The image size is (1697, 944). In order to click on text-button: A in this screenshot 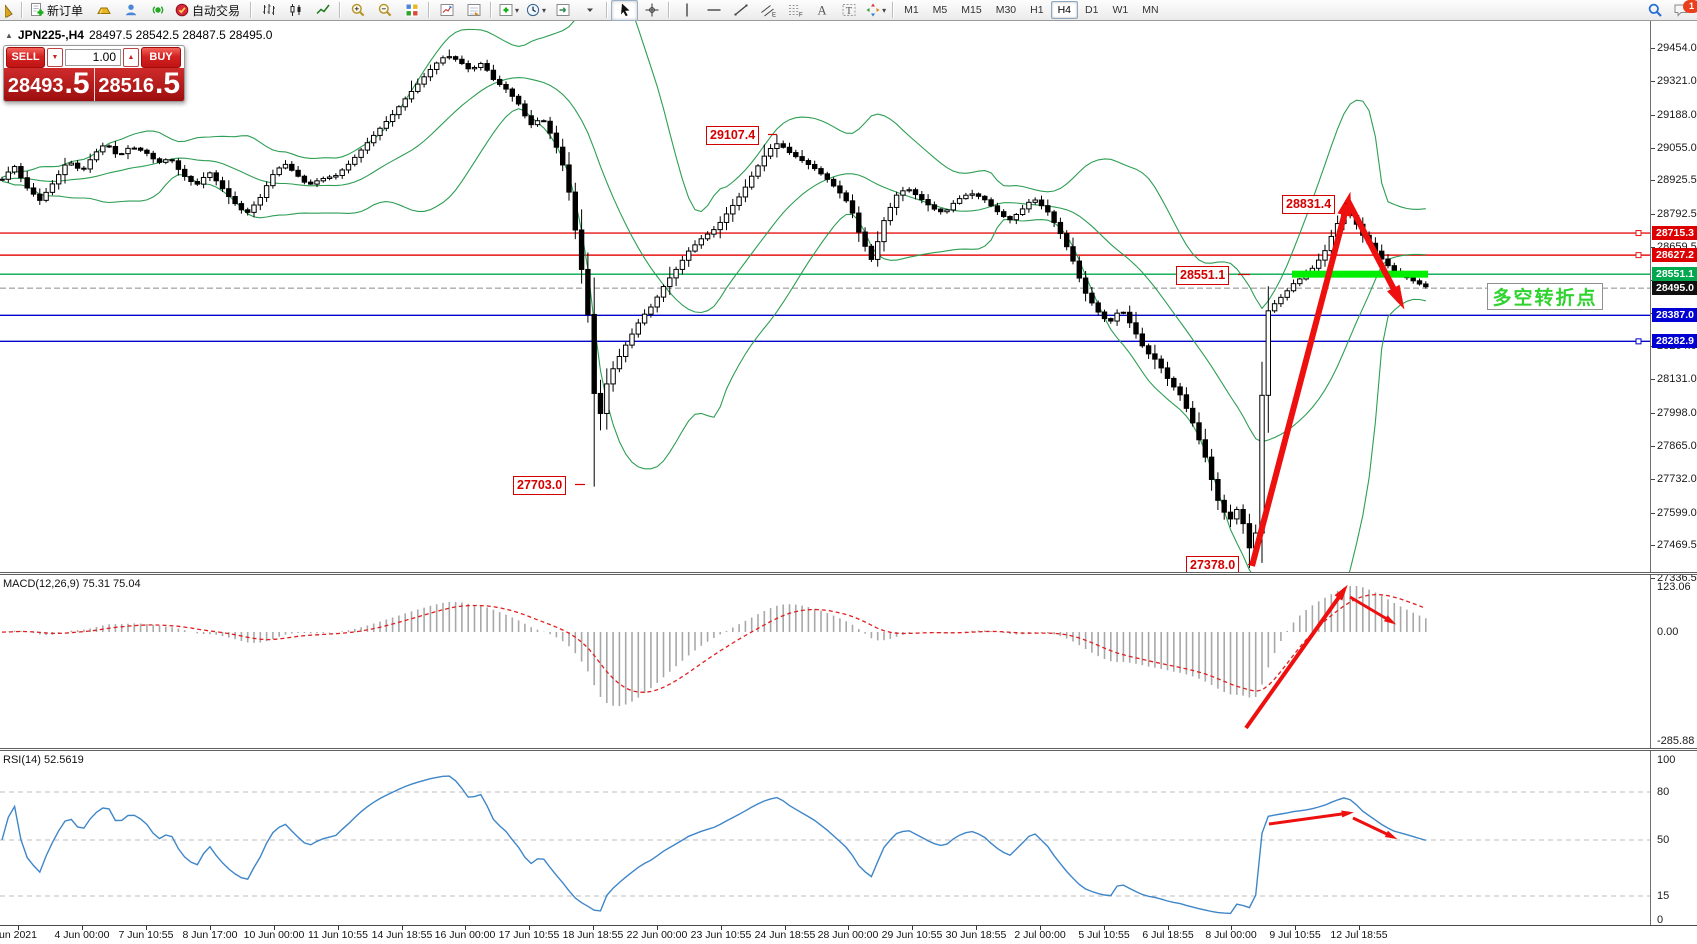, I will do `click(821, 10)`.